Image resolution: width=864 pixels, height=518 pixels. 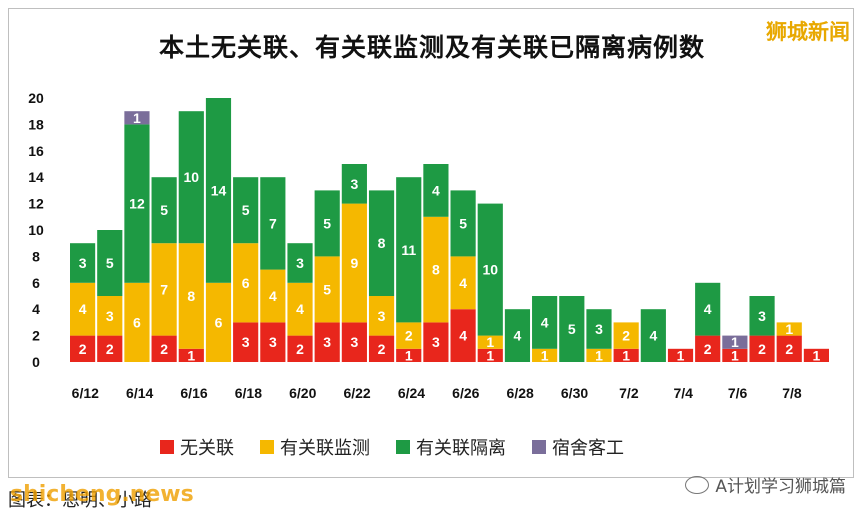 What do you see at coordinates (267, 447) in the screenshot?
I see `legend-swatch-monitored` at bounding box center [267, 447].